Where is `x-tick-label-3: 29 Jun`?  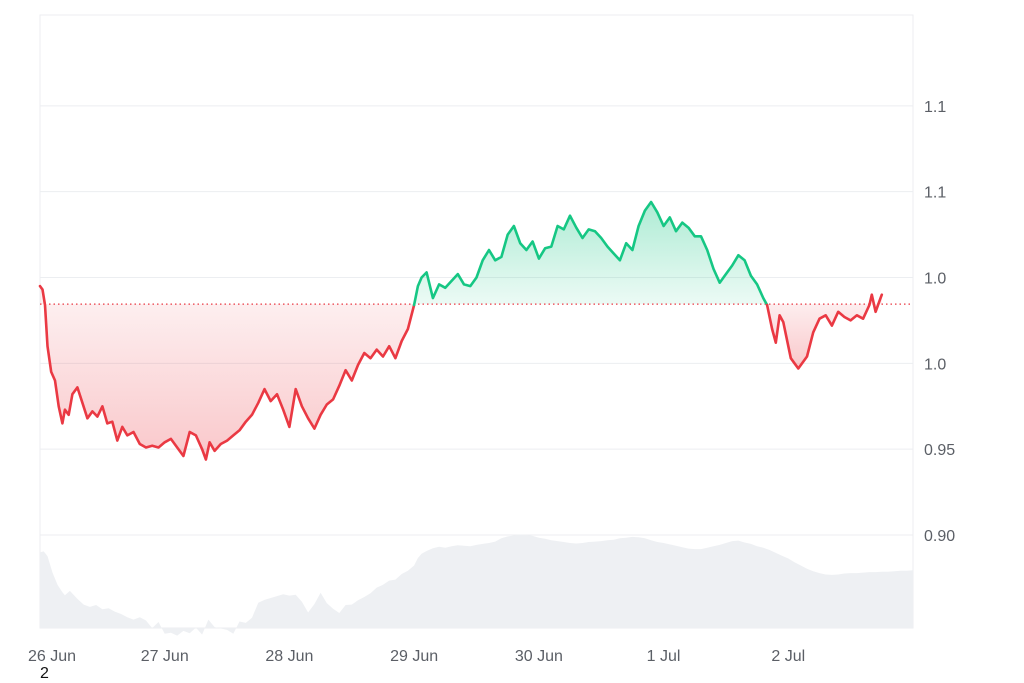 x-tick-label-3: 29 Jun is located at coordinates (414, 656).